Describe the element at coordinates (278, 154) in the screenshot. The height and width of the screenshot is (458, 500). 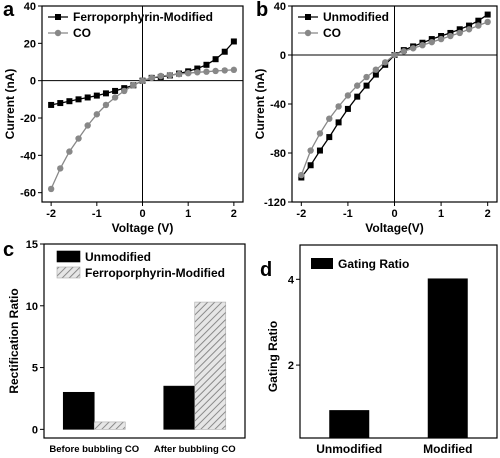
I see `y-tick-label: -80` at that location.